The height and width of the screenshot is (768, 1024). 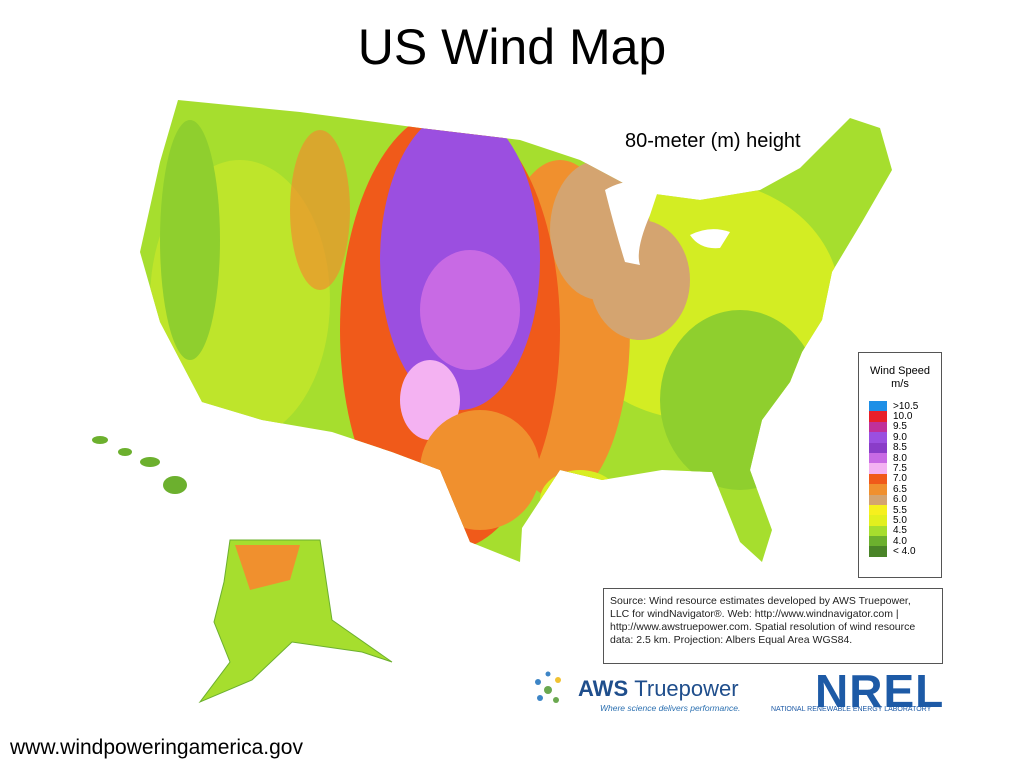 I want to click on legend-label: 9.5, so click(x=900, y=427).